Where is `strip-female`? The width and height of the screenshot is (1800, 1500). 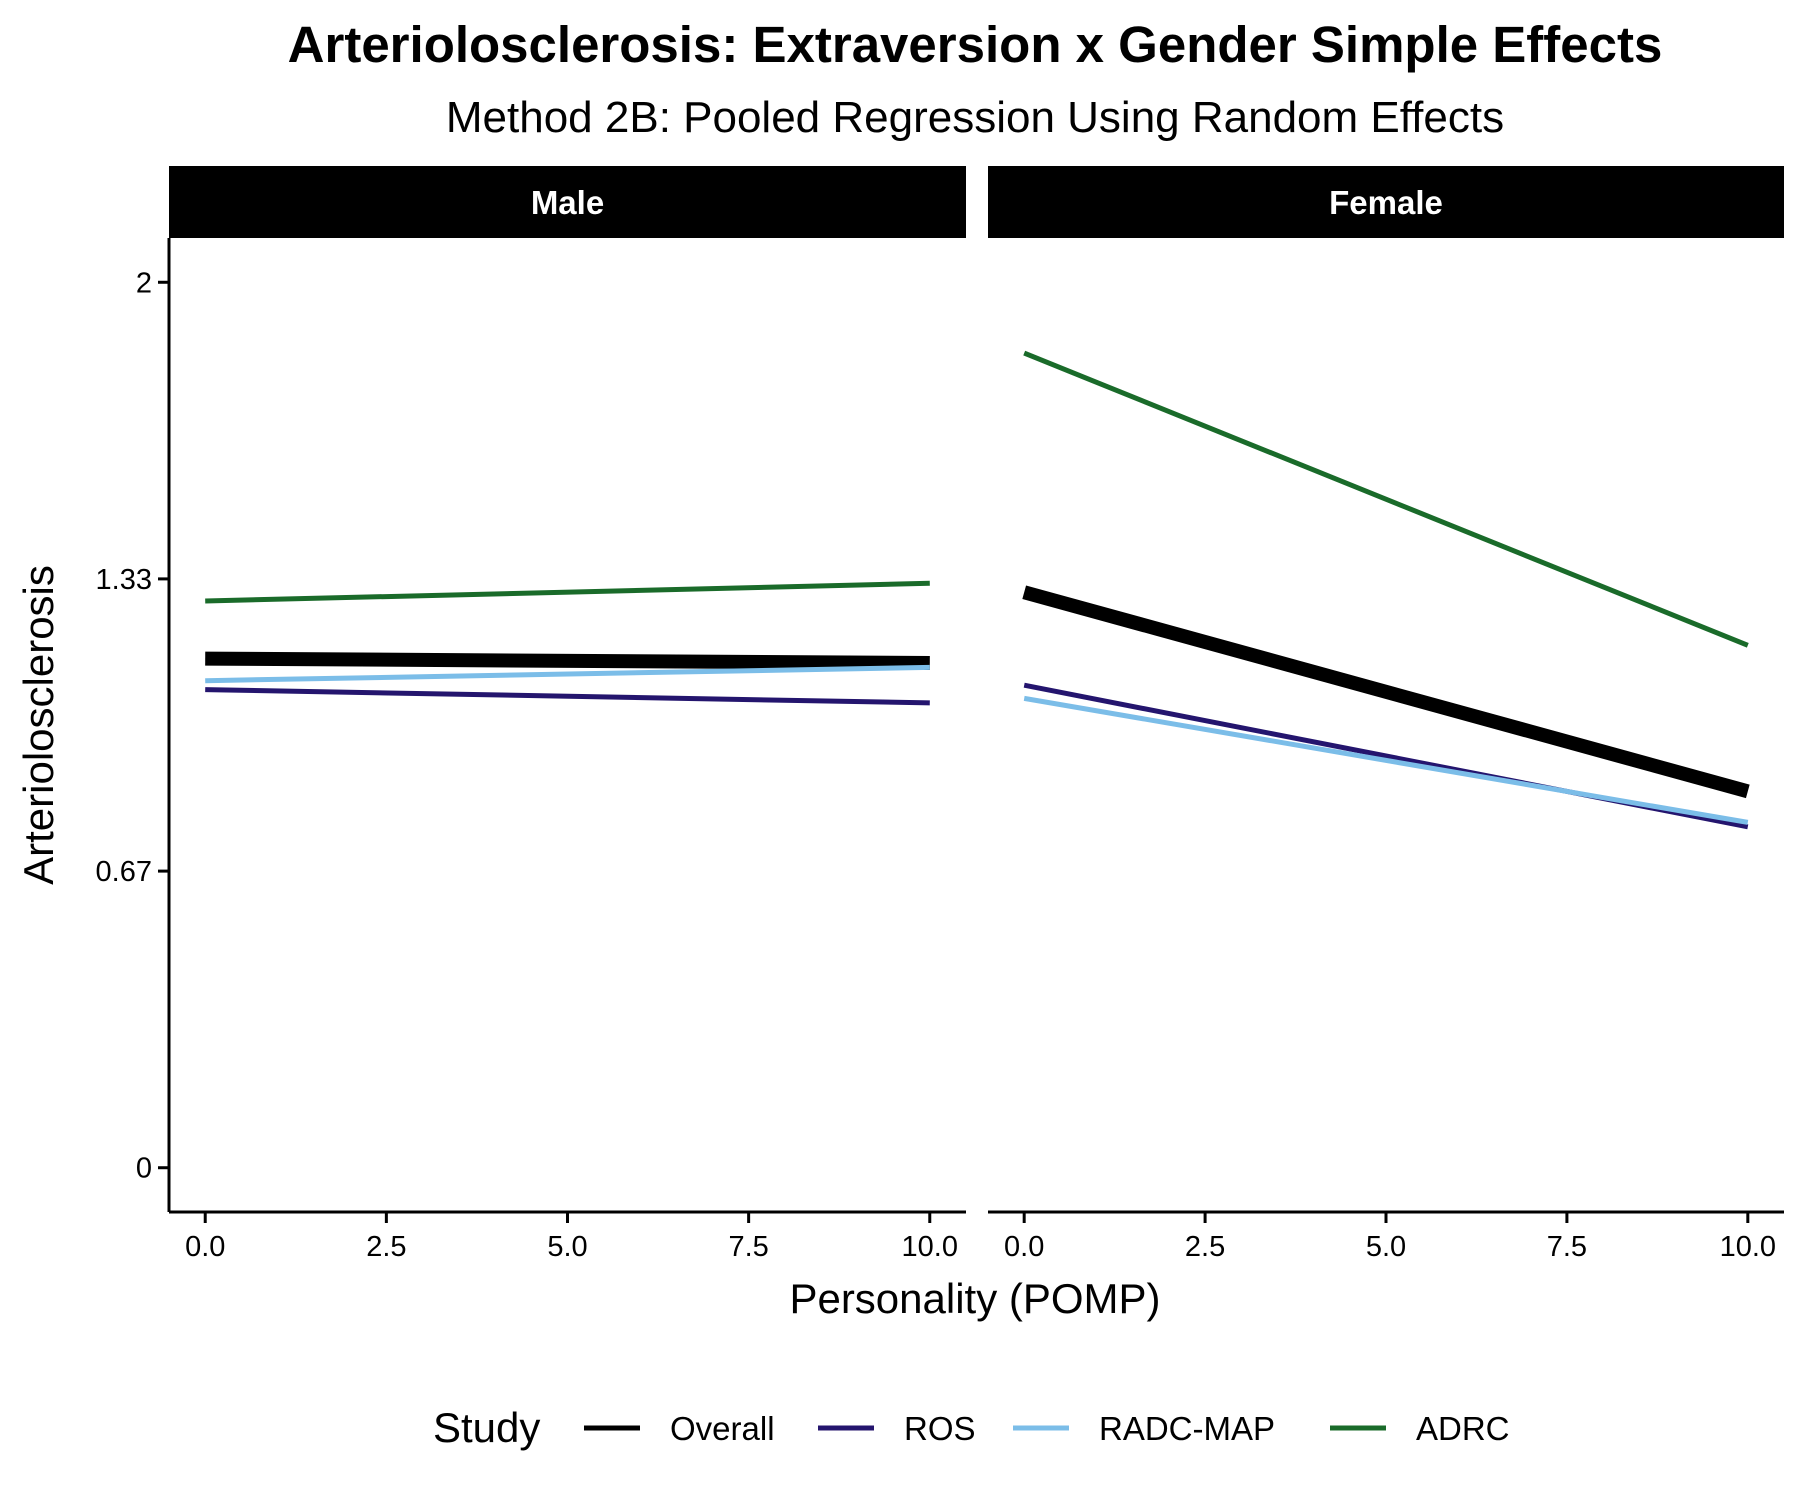
strip-female is located at coordinates (1386, 202).